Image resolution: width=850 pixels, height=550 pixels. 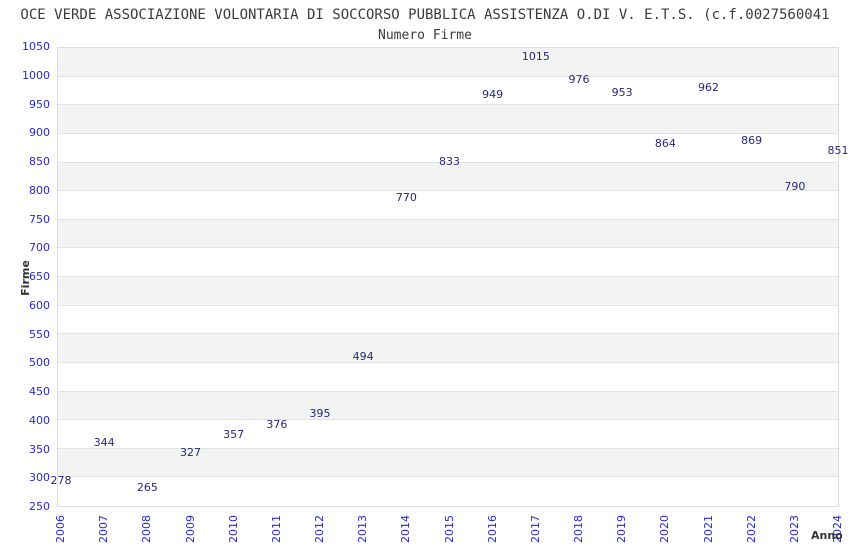 I want to click on x-axis-label: Anno, so click(x=827, y=535).